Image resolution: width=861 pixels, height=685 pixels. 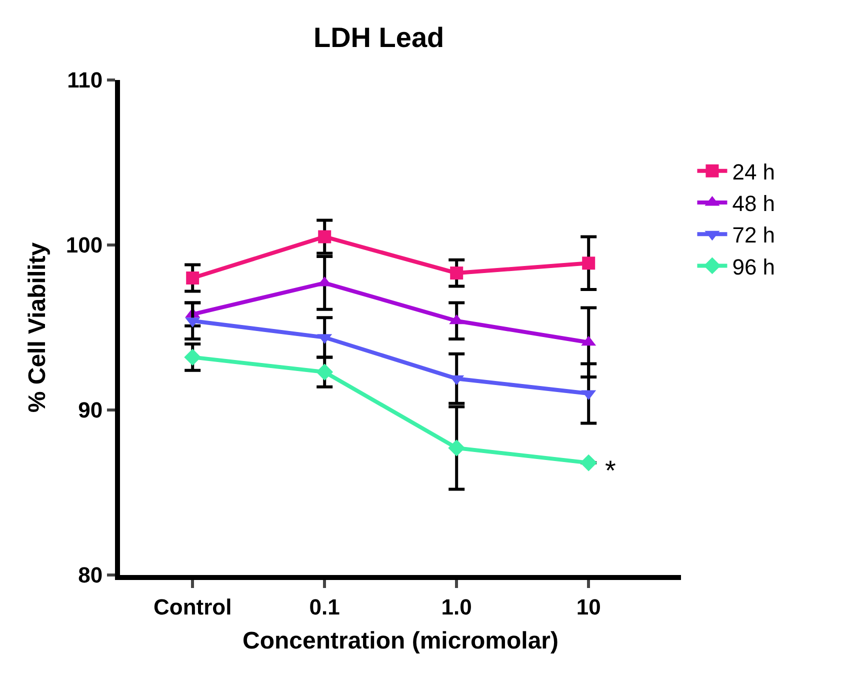 I want to click on y-tick-label: 100, so click(x=84, y=245).